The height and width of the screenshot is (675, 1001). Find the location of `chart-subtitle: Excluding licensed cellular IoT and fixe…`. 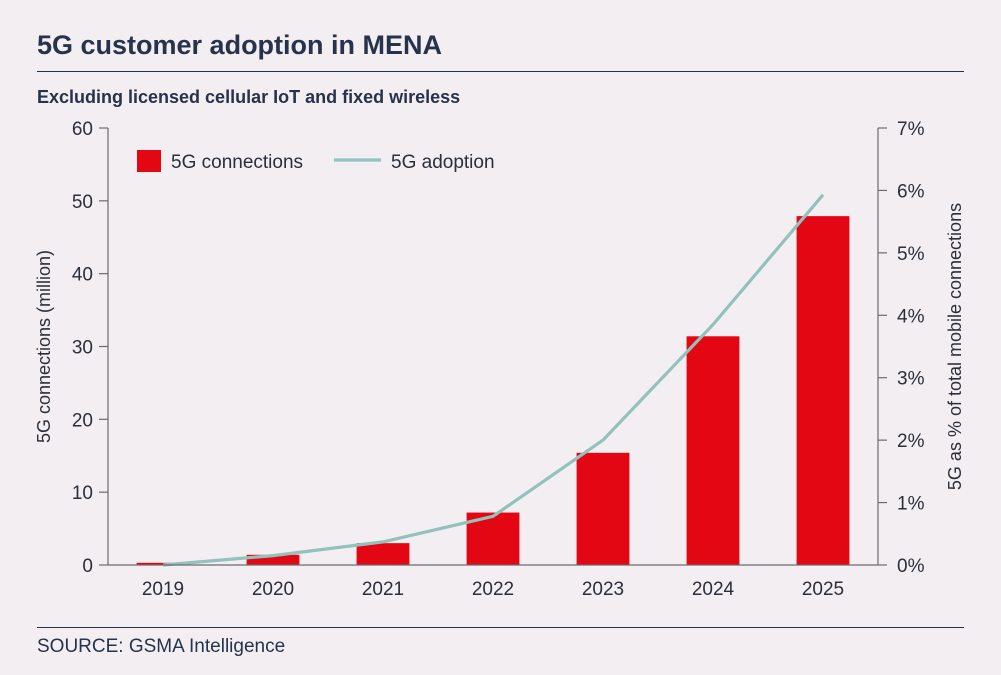

chart-subtitle: Excluding licensed cellular IoT and fixe… is located at coordinates (249, 97).